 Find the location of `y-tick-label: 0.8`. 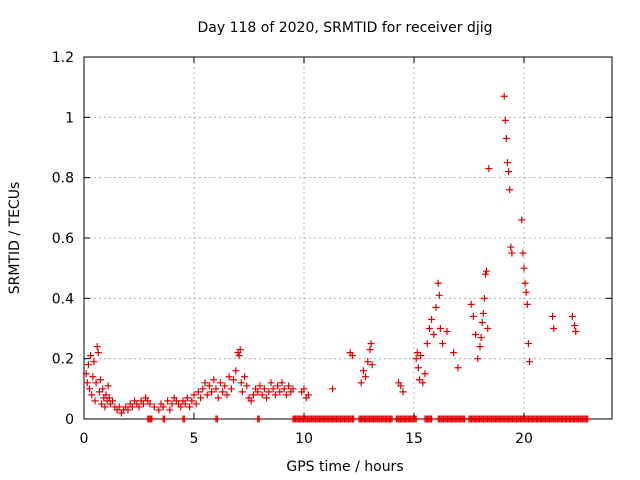

y-tick-label: 0.8 is located at coordinates (63, 179).